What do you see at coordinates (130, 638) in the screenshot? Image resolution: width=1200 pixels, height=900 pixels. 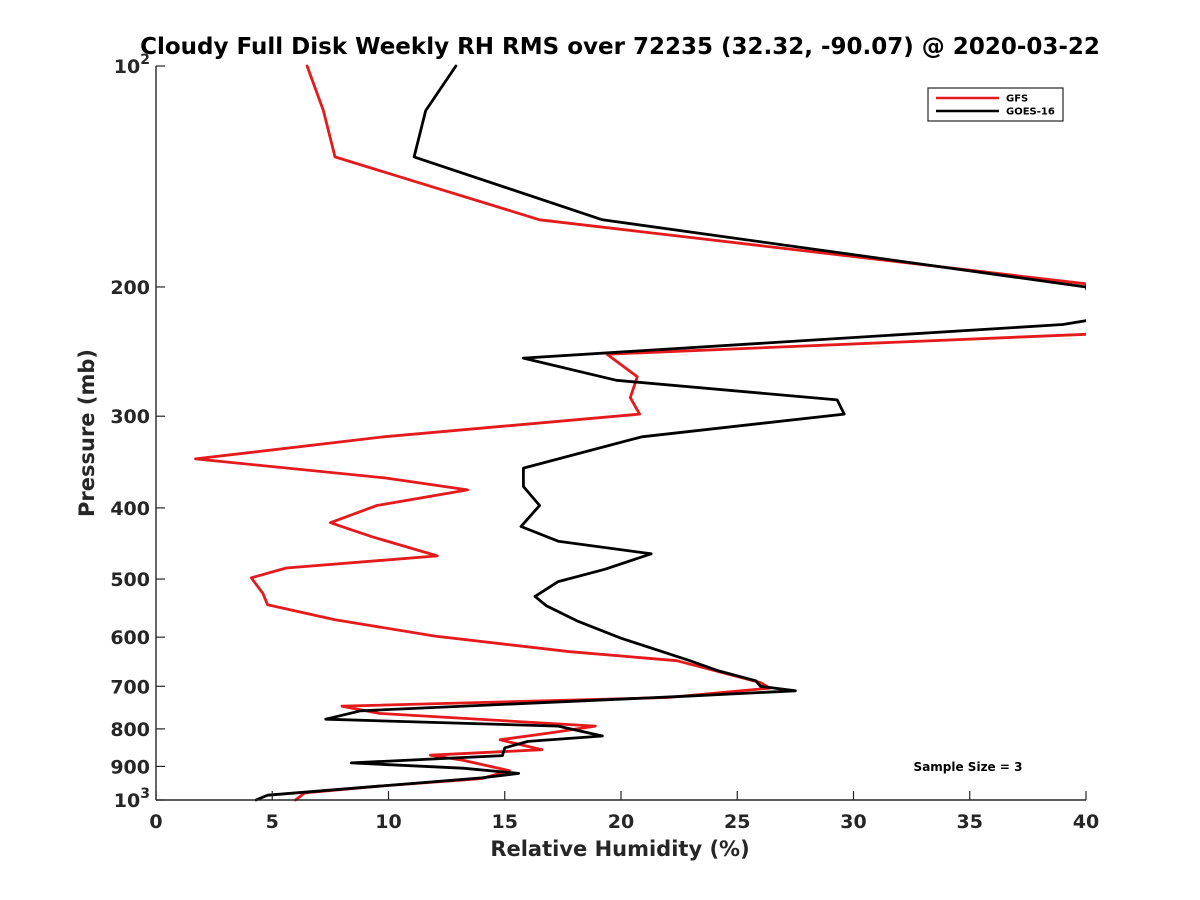 I see `y-tick-label: 600` at bounding box center [130, 638].